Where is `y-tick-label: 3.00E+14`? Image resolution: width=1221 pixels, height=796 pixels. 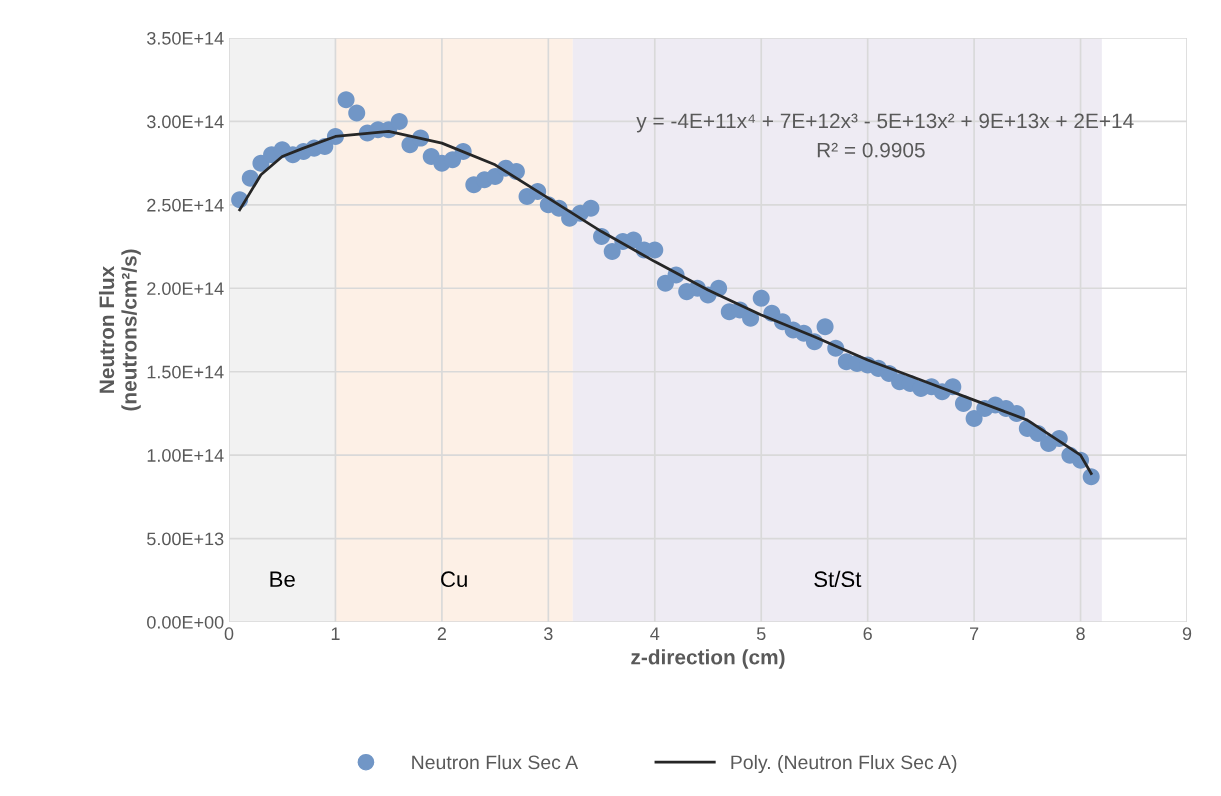 y-tick-label: 3.00E+14 is located at coordinates (185, 122).